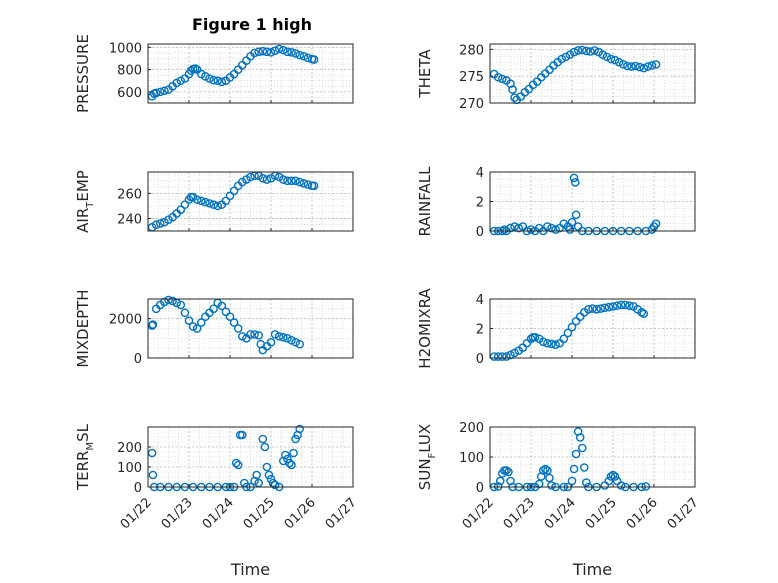 The width and height of the screenshot is (778, 583). I want to click on y-axis-label-main: MIXDEPTH, so click(83, 328).